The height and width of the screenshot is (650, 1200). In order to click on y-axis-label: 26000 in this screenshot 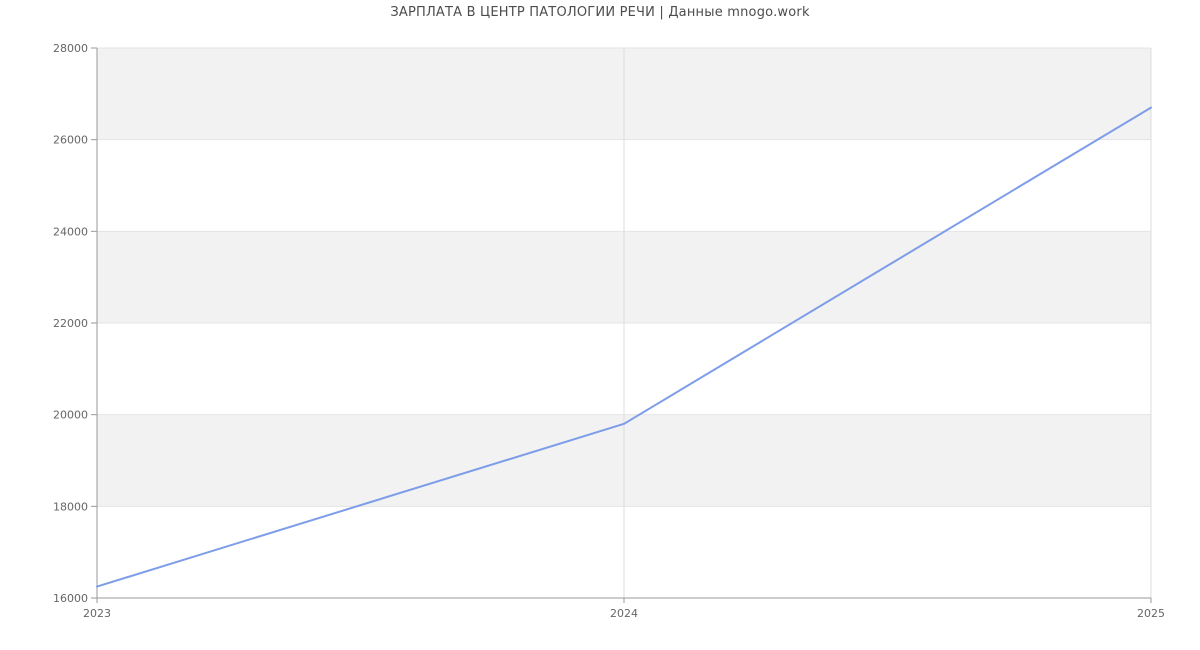, I will do `click(70, 140)`.